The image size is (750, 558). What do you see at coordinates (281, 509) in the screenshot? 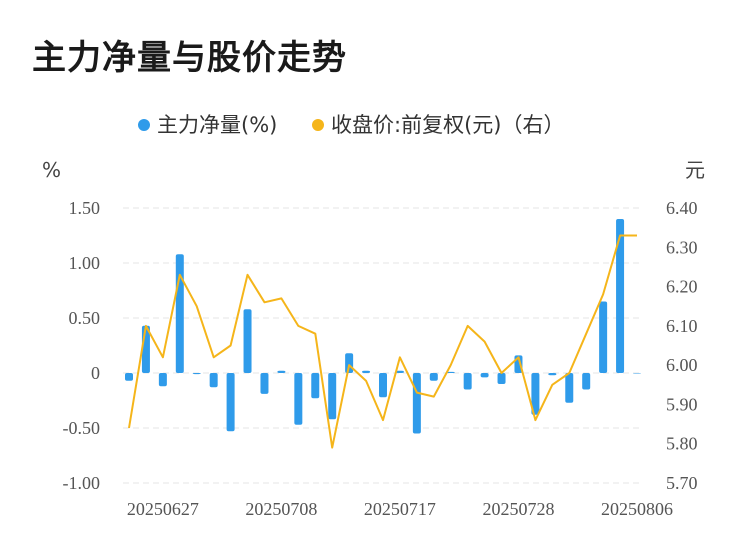
I see `x-tick-label: 20250708` at bounding box center [281, 509].